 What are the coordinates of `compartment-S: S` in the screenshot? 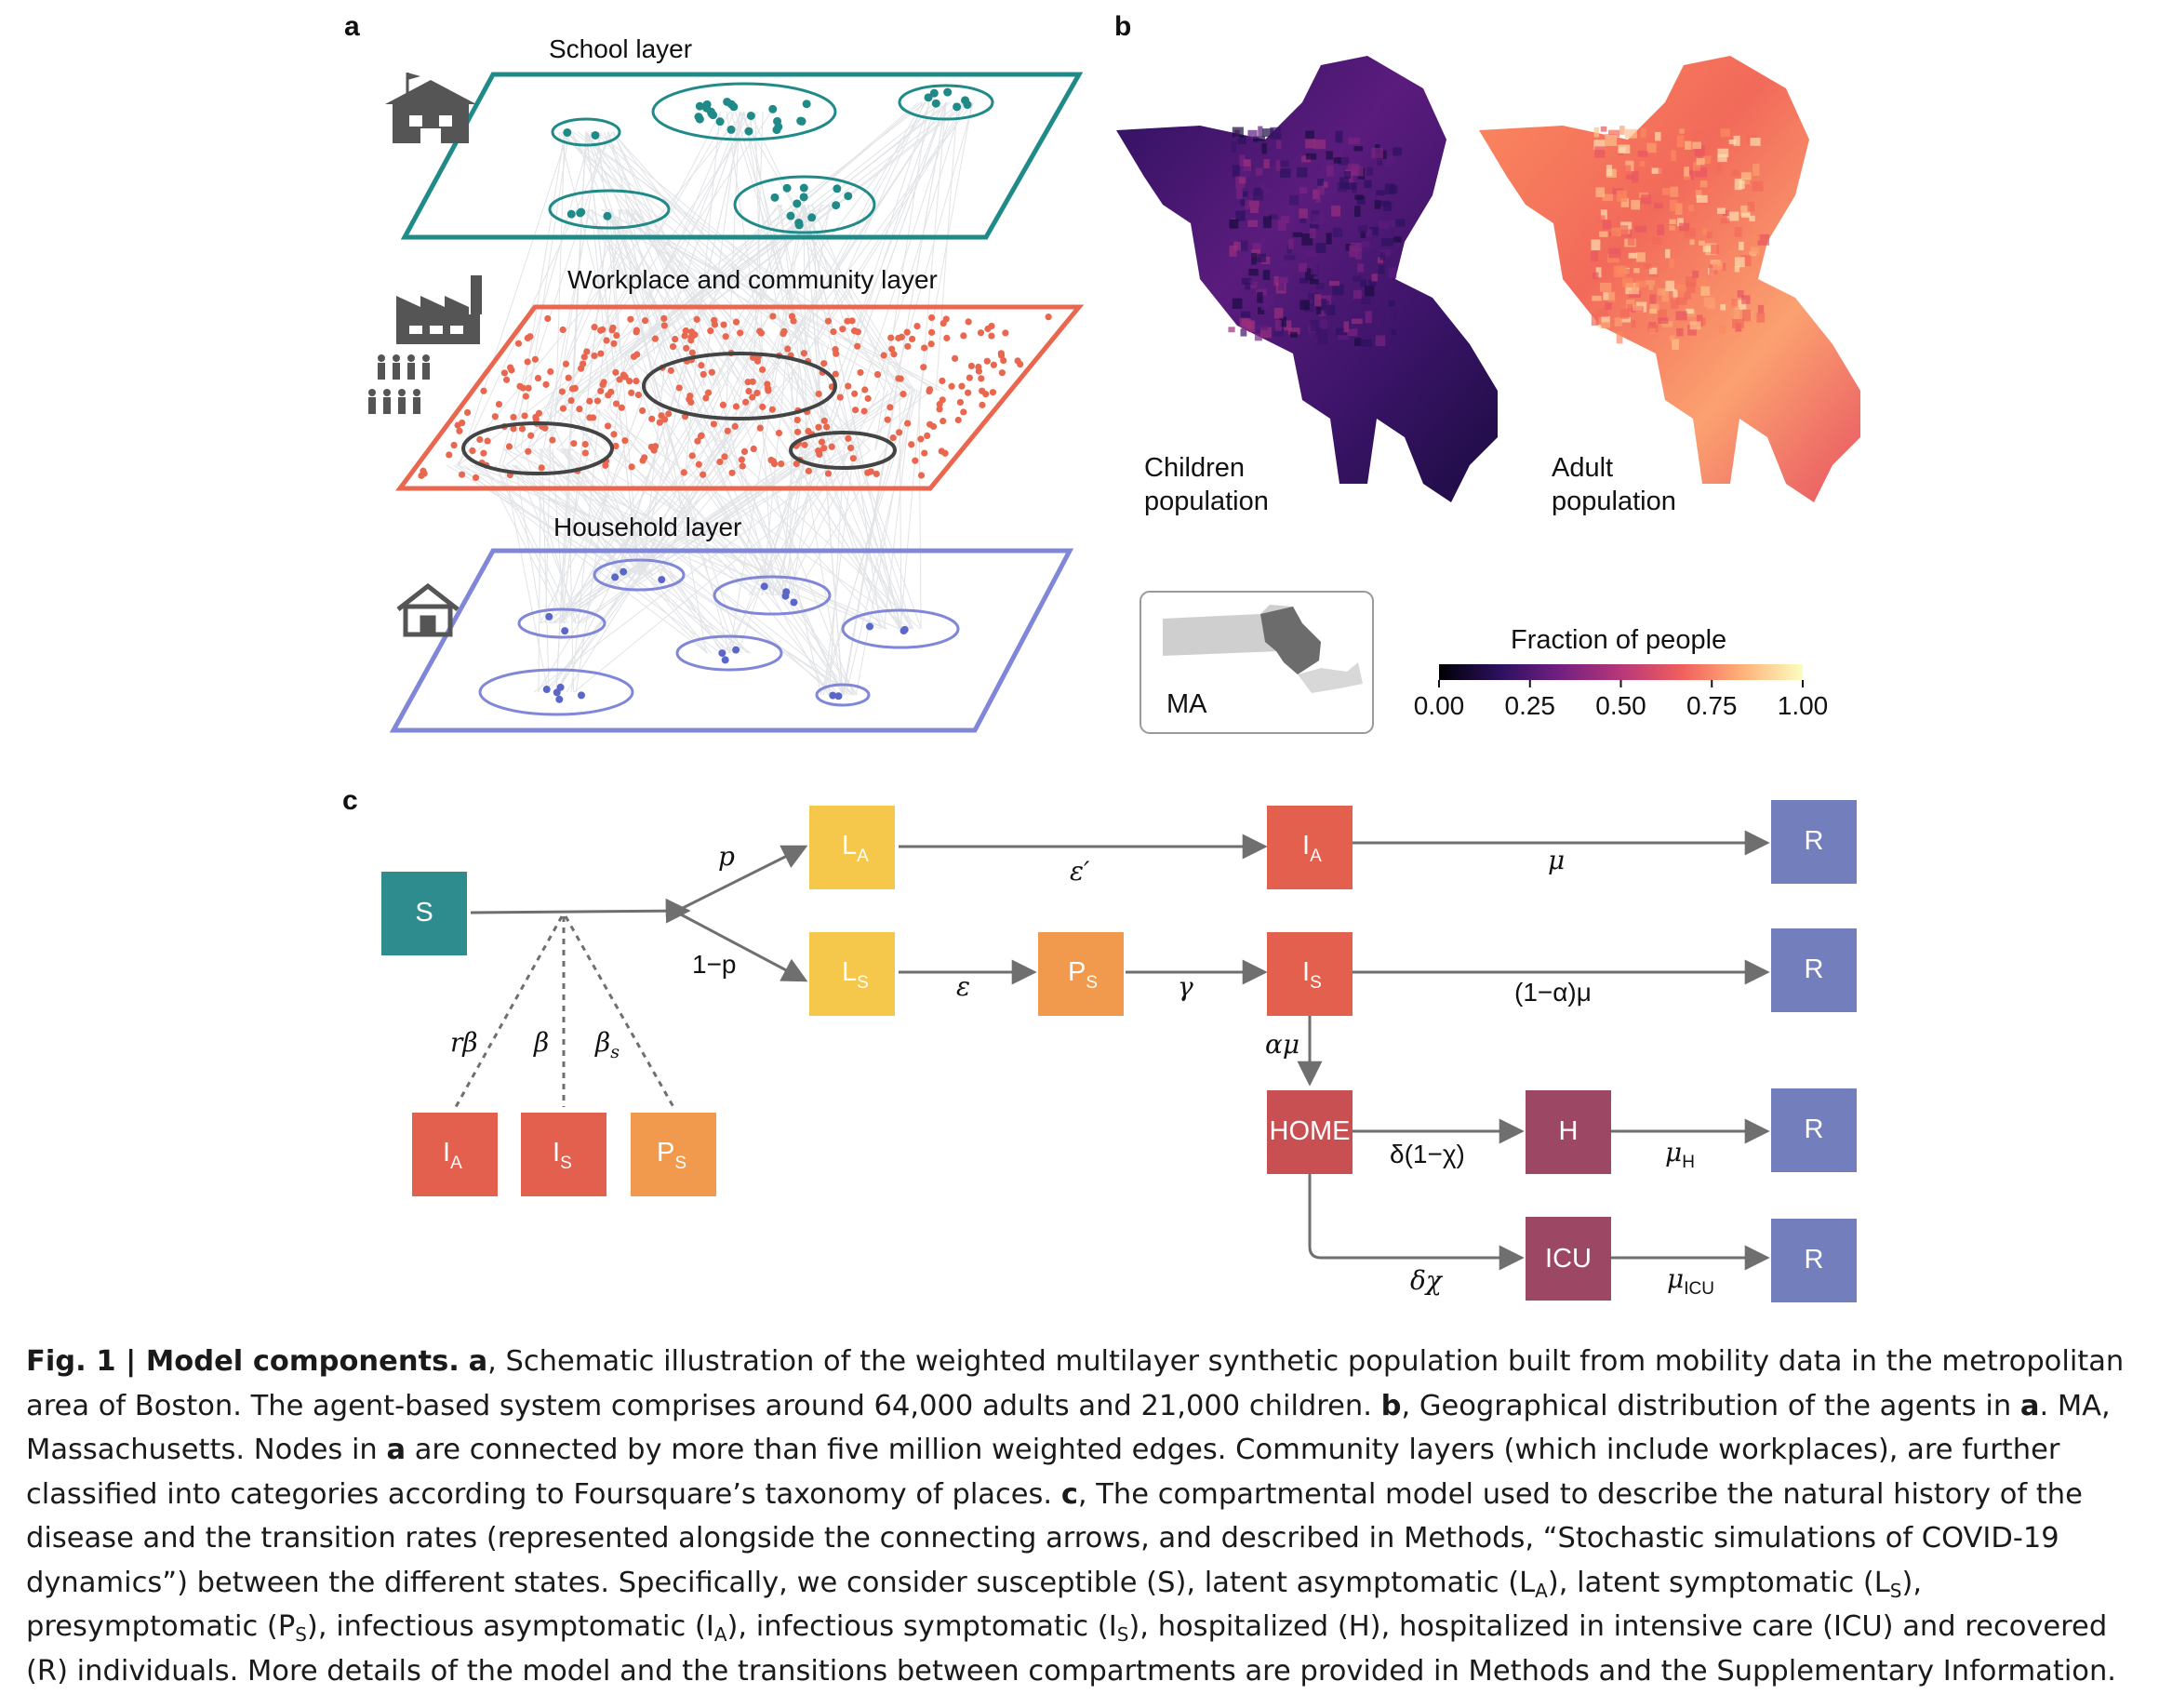 It's located at (424, 913).